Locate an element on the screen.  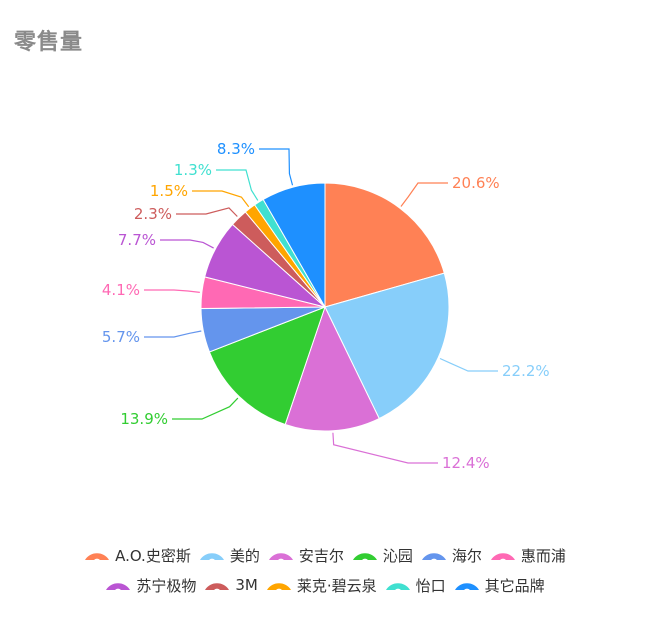
legend-item: 莱克·碧云泉 is located at coordinates (321, 585).